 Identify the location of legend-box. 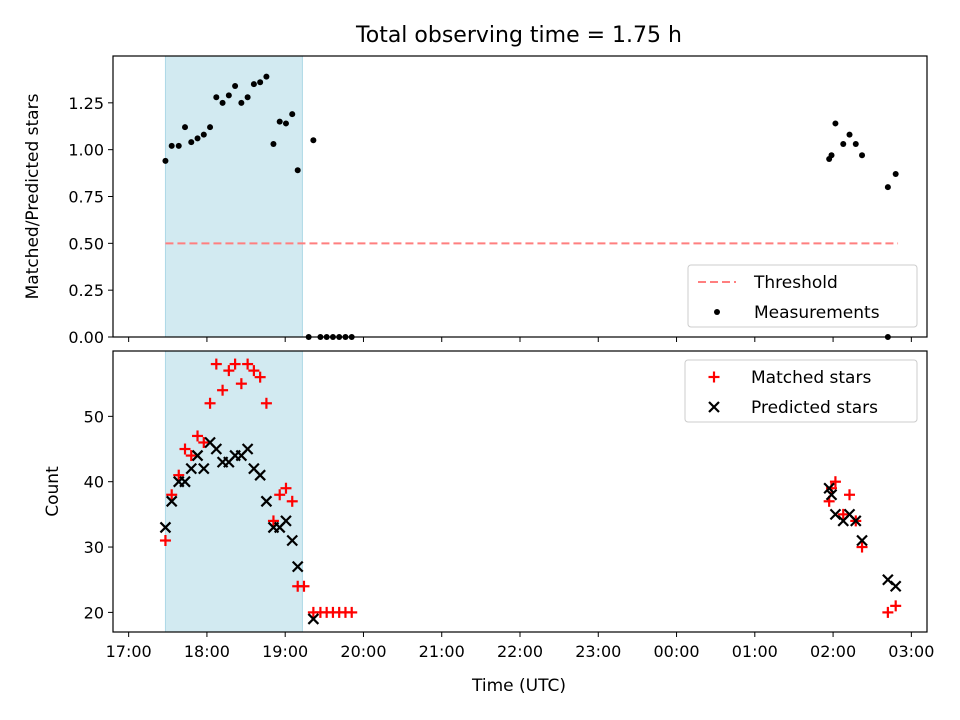
(801, 391).